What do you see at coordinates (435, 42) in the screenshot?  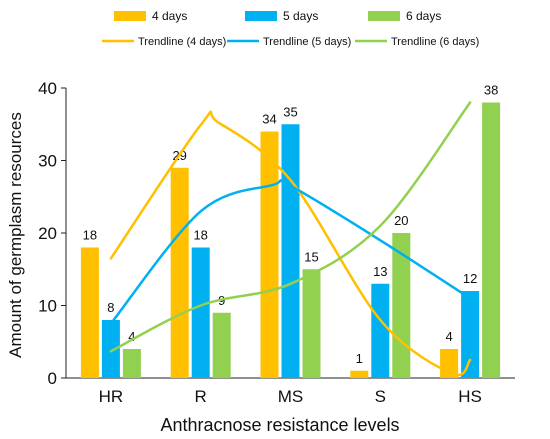 I see `legend-label: Trendline (6 days)` at bounding box center [435, 42].